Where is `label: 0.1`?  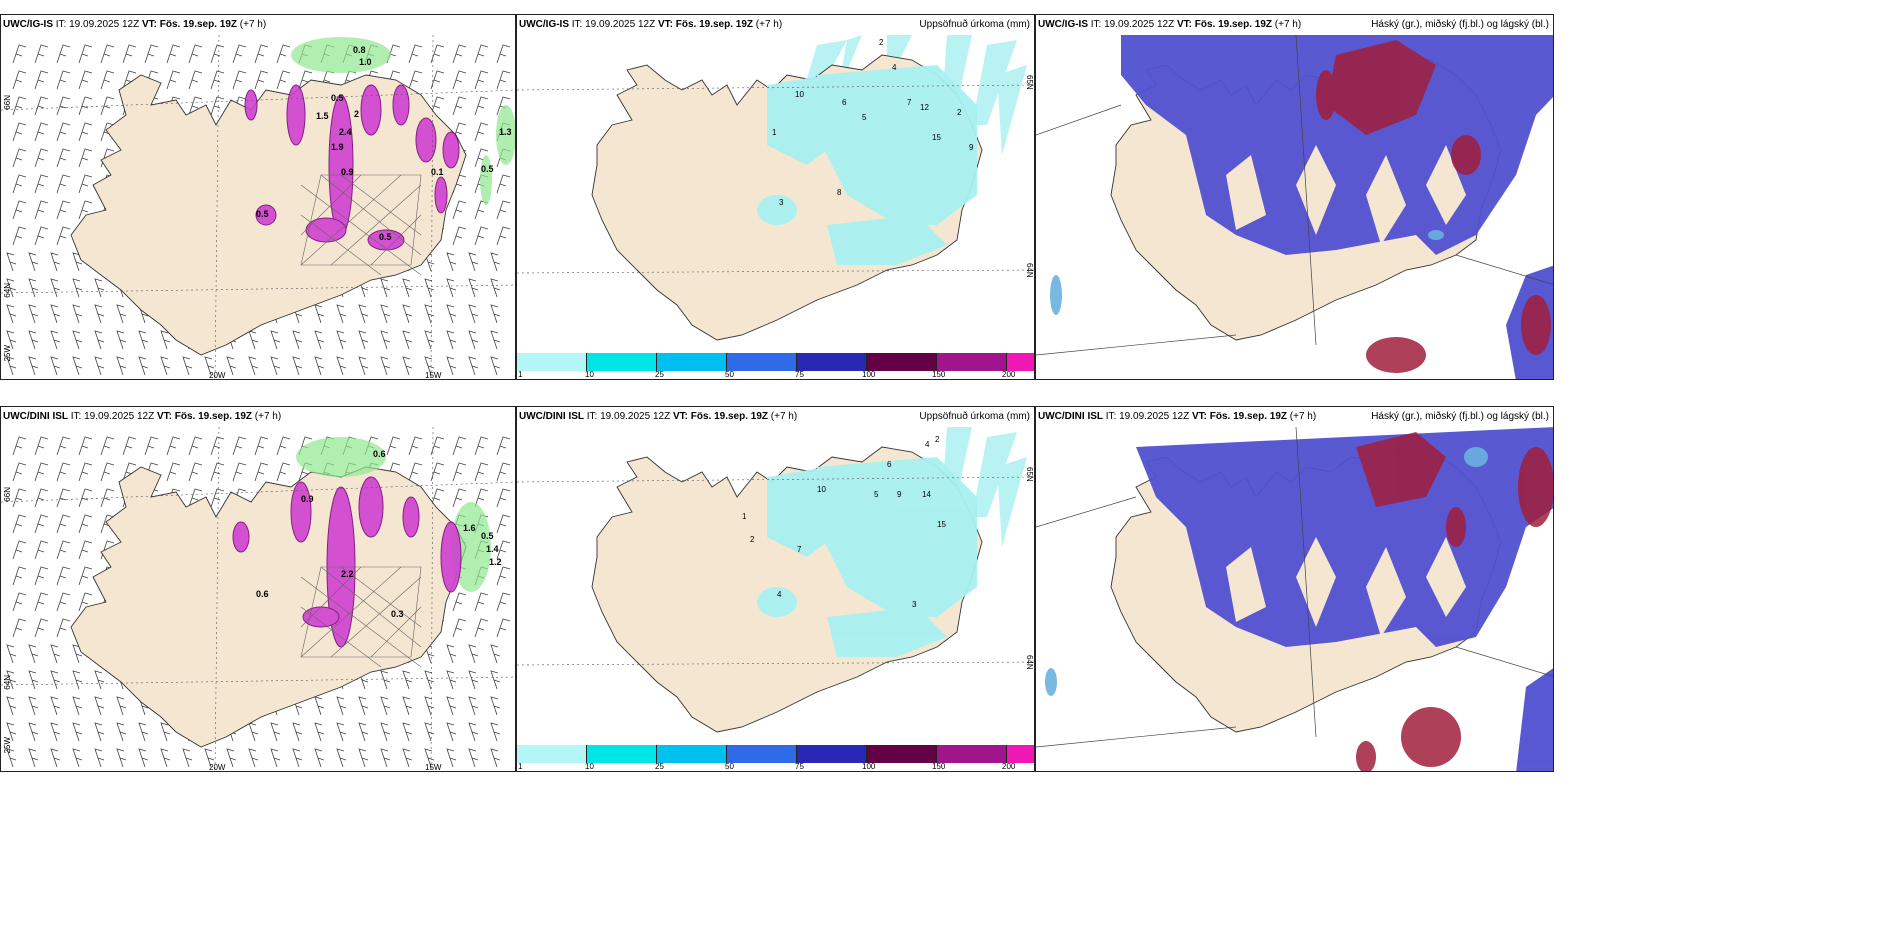
label: 0.1 is located at coordinates (437, 172).